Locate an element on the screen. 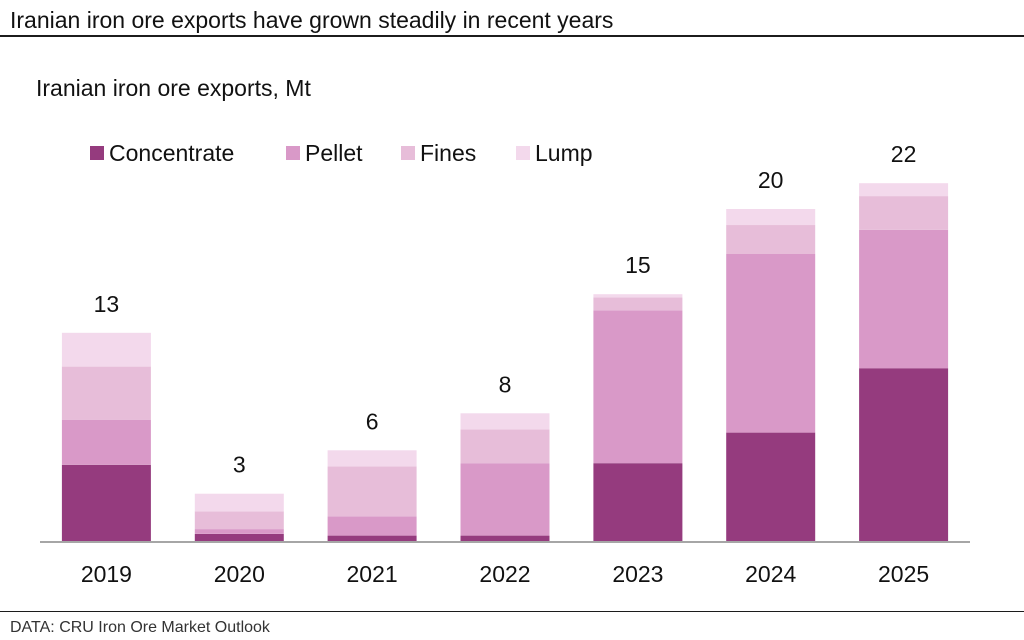 Image resolution: width=1024 pixels, height=640 pixels. bar-segment-lump-2019 is located at coordinates (106, 349).